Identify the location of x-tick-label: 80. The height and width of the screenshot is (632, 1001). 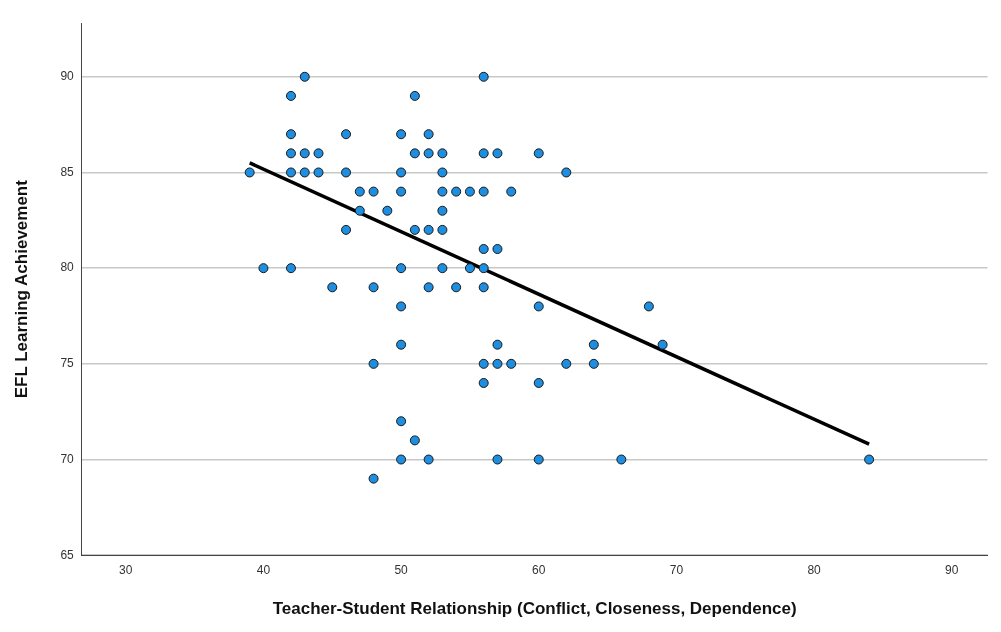
(814, 569).